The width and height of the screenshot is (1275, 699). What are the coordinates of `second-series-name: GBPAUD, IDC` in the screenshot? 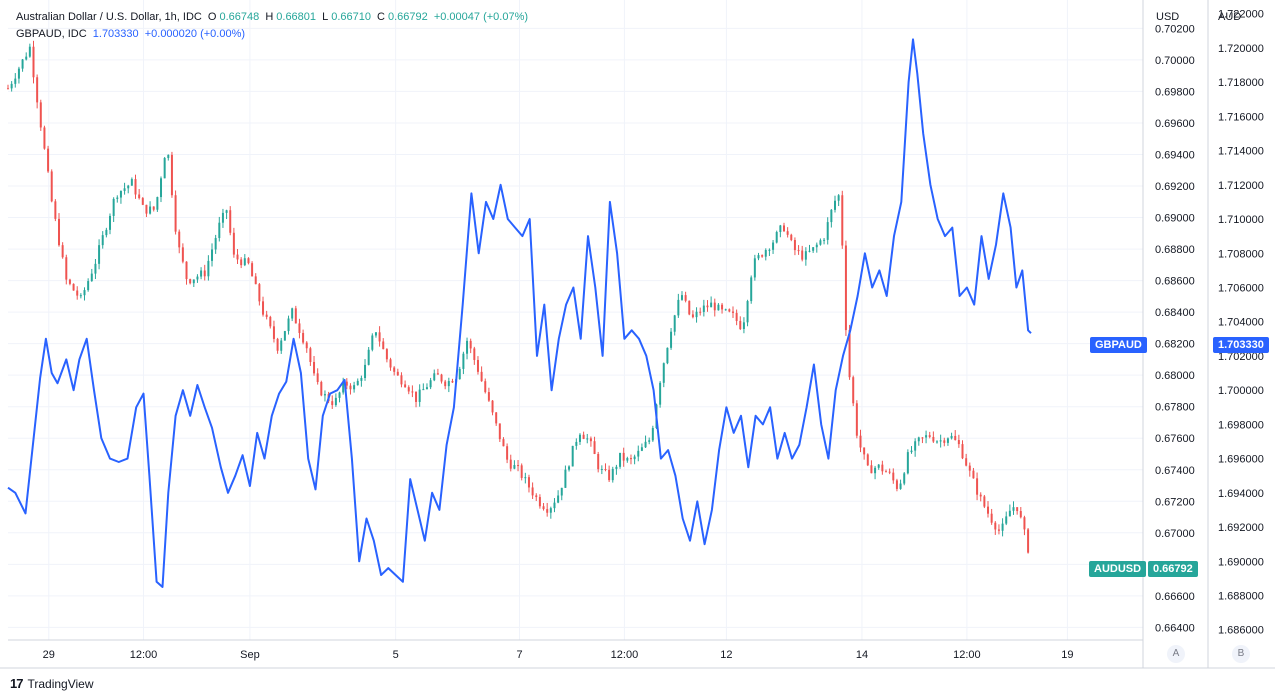 It's located at (51, 34).